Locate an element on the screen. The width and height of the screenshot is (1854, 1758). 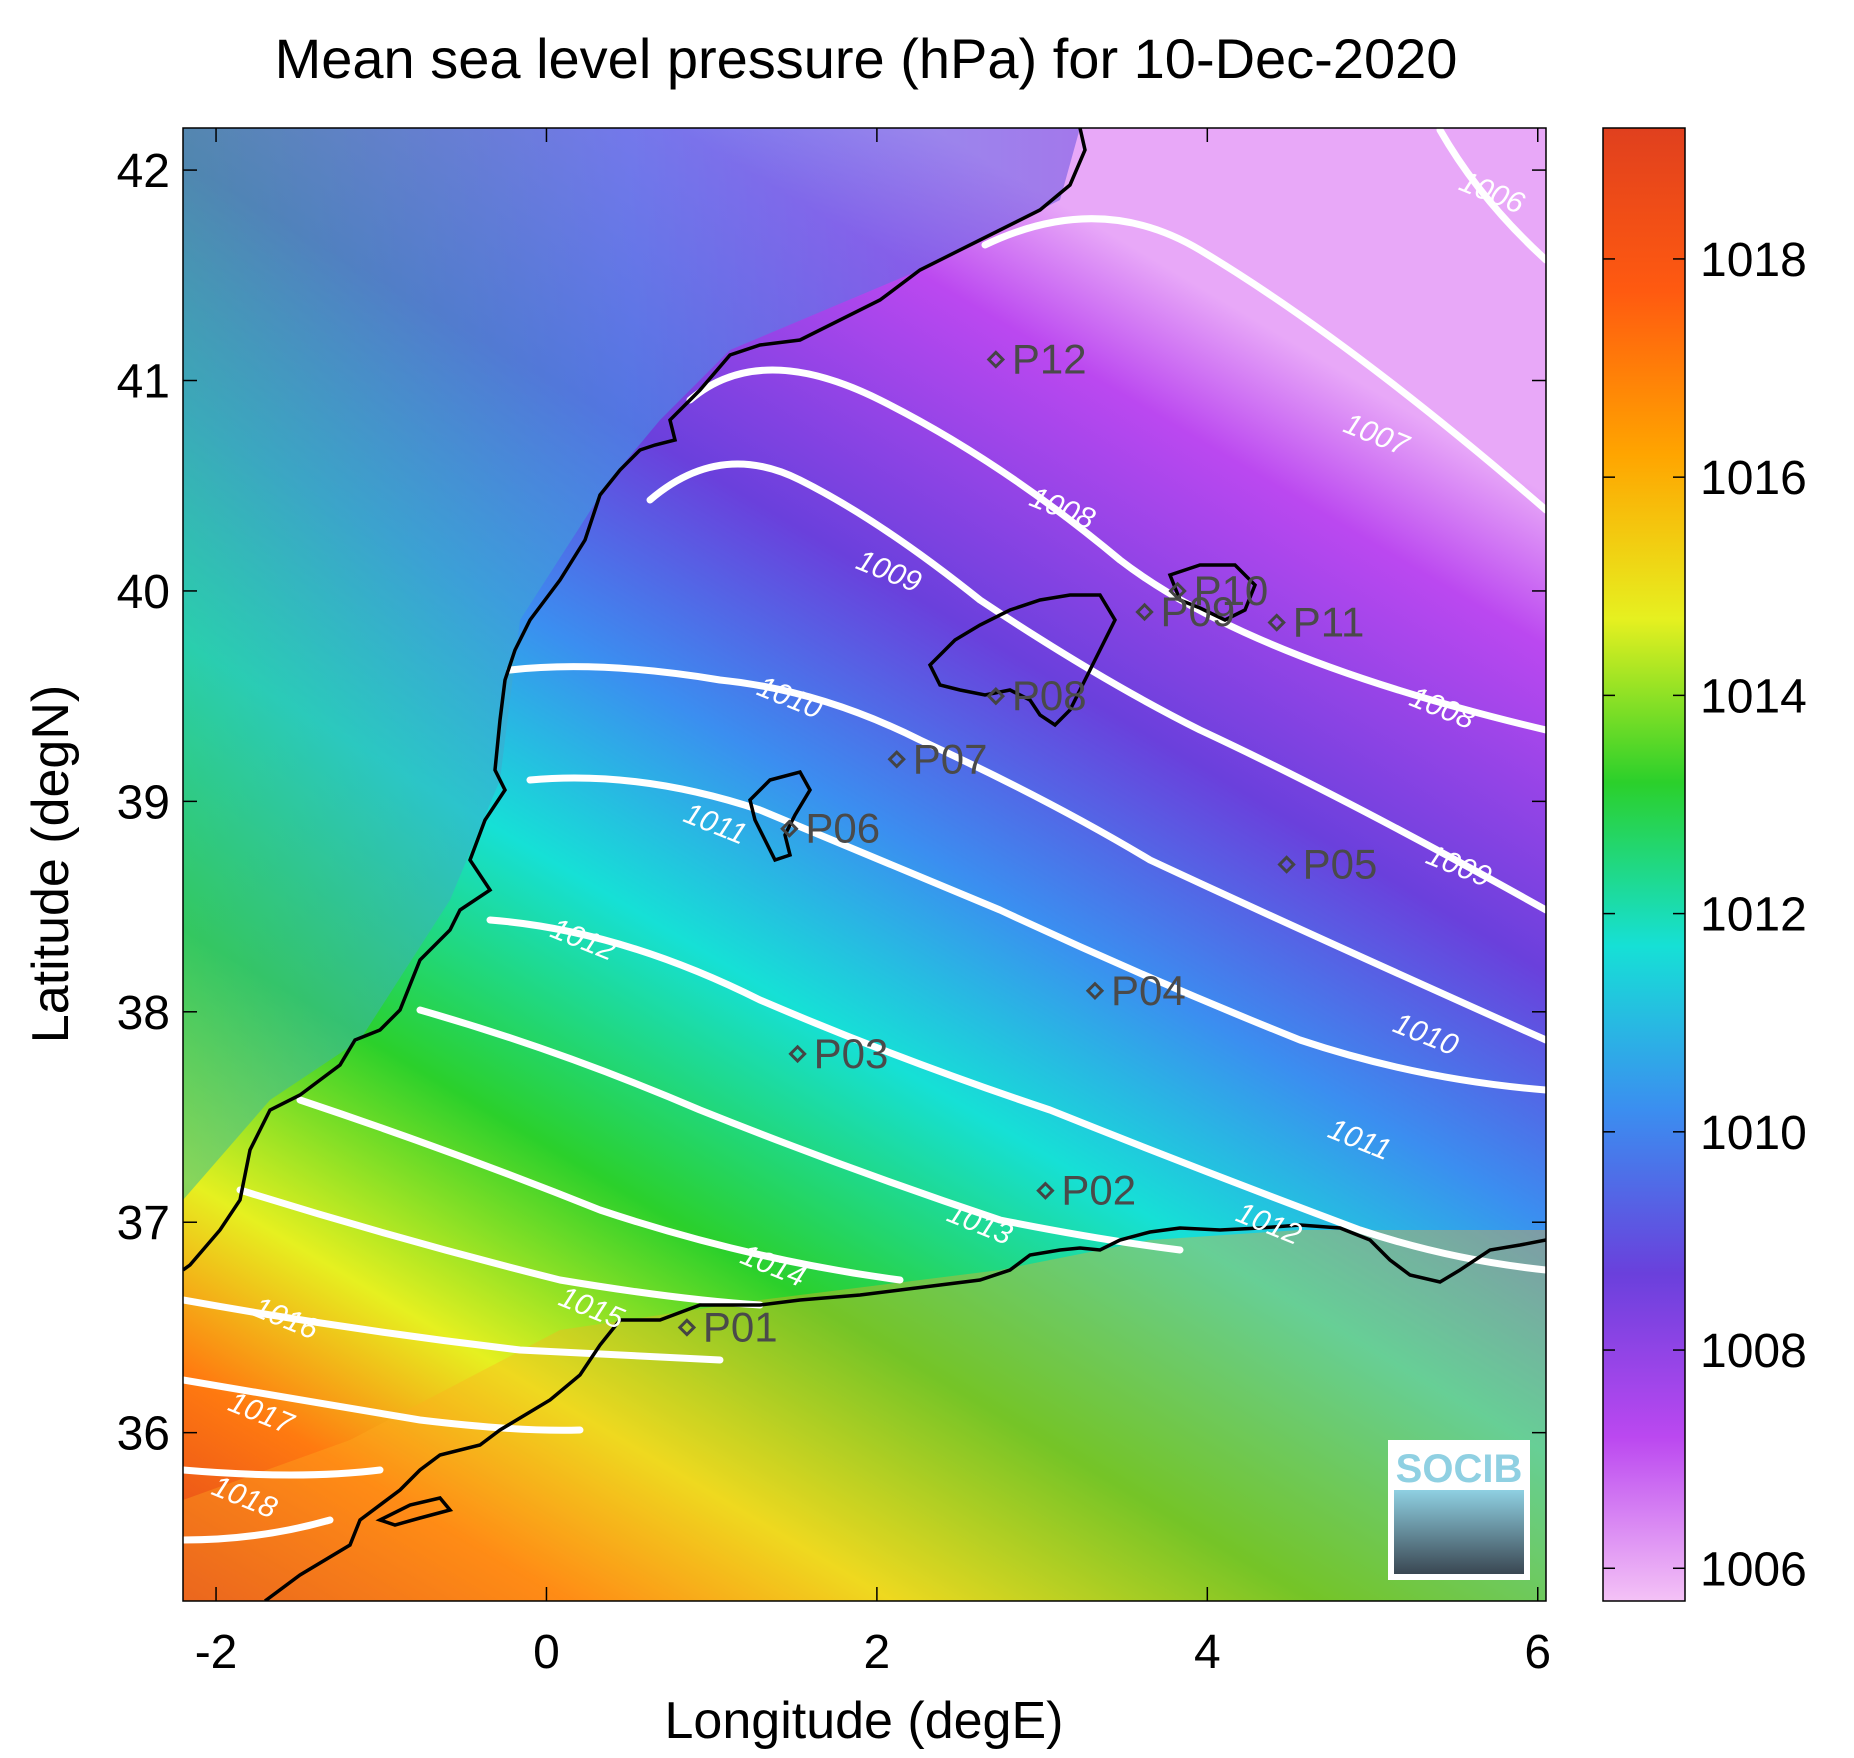
station-label: P03 is located at coordinates (851, 1053).